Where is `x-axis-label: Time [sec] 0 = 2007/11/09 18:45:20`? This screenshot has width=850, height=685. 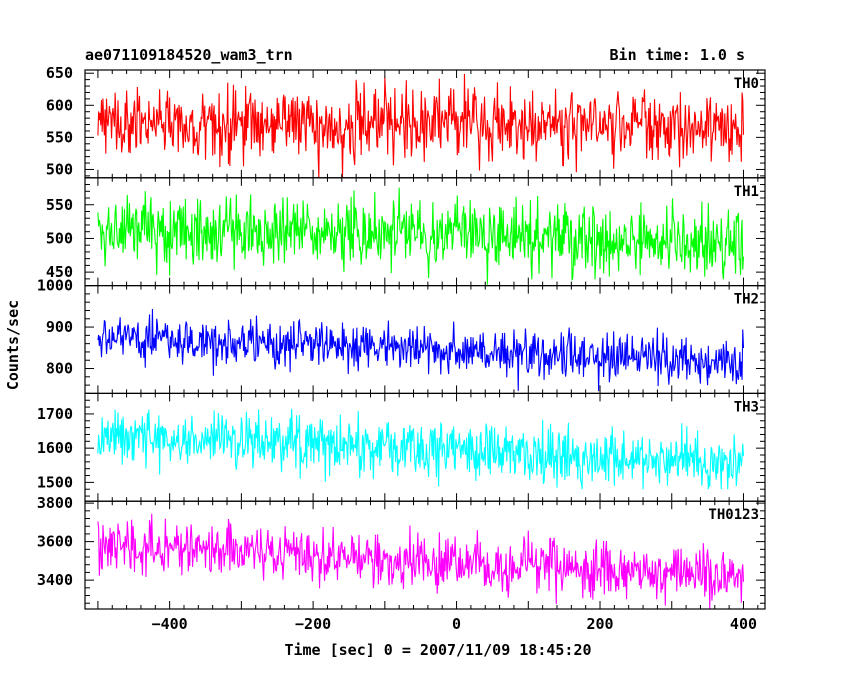
x-axis-label: Time [sec] 0 = 2007/11/09 18:45:20 is located at coordinates (437, 650).